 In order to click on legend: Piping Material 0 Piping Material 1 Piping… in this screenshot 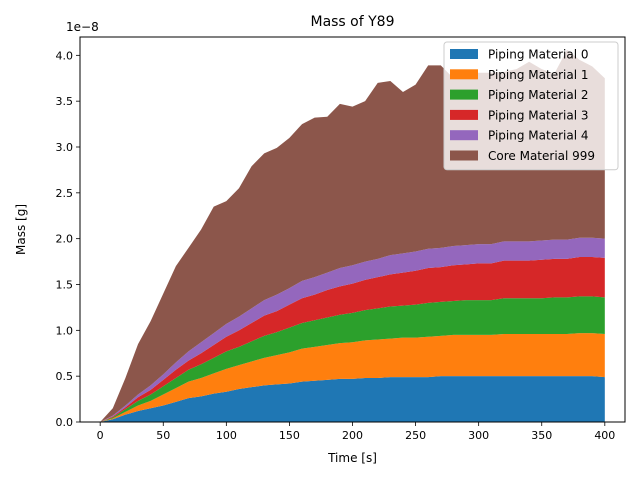, I will do `click(531, 106)`.